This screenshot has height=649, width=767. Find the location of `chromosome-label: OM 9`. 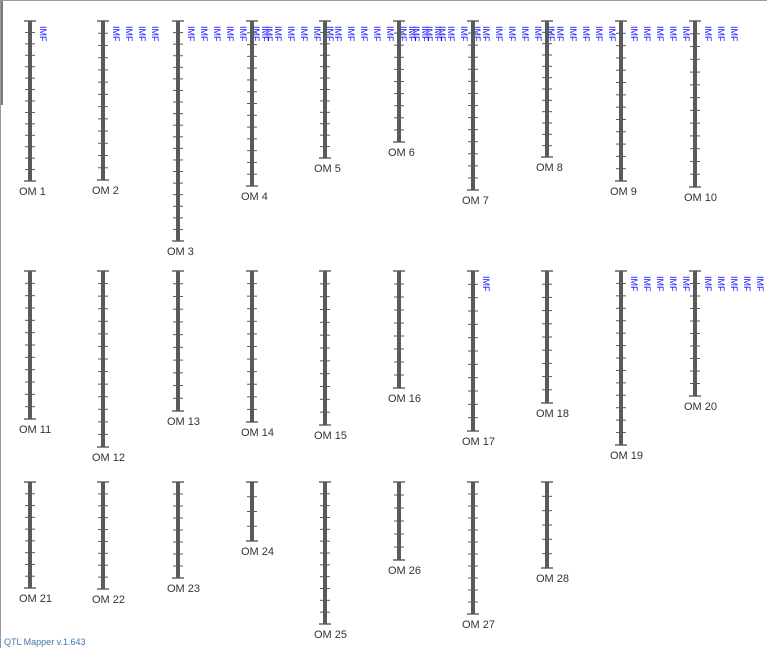

chromosome-label: OM 9 is located at coordinates (623, 192).